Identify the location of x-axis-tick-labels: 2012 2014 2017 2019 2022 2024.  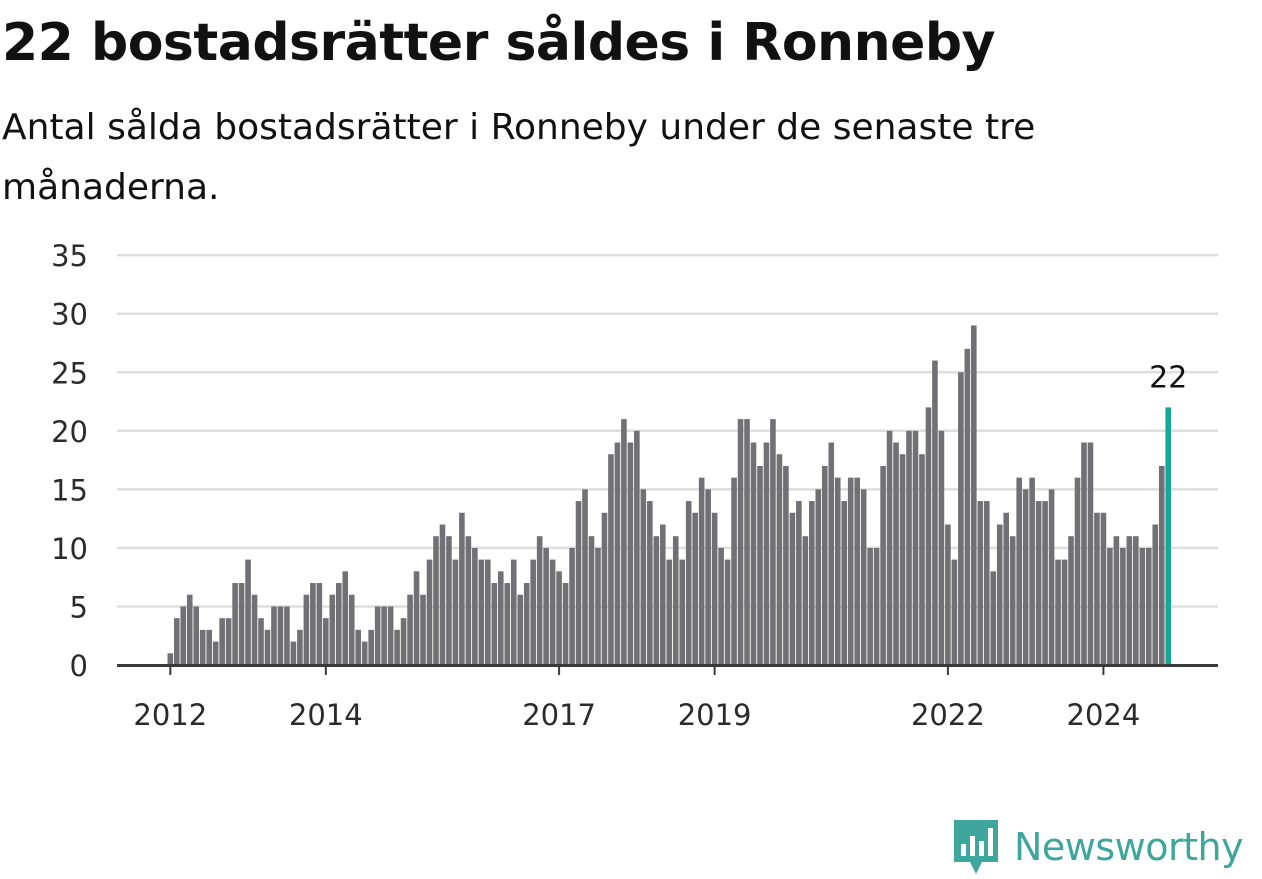
(636, 715).